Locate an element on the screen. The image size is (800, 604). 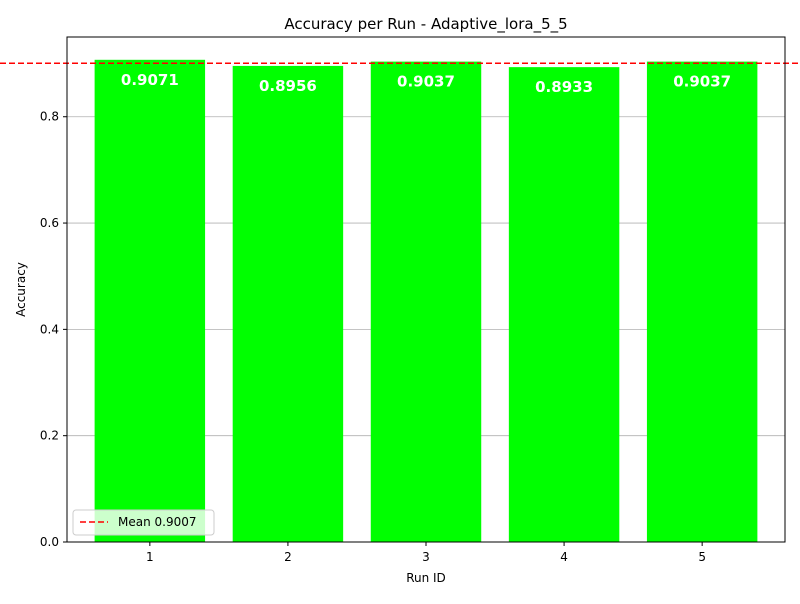
legend: Mean 0.9007 is located at coordinates (143, 522).